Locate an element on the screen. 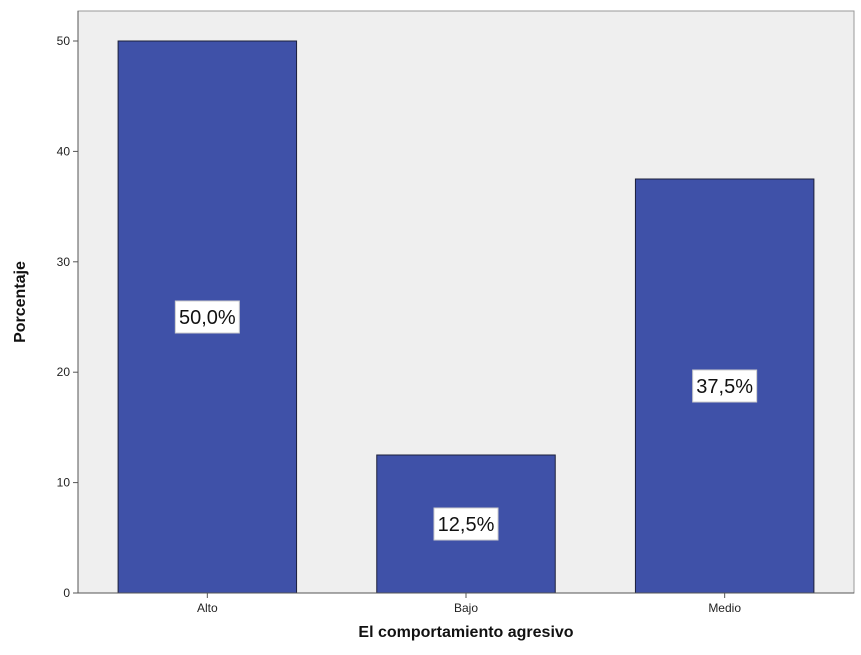  x-tick-label-bajo: Bajo is located at coordinates (466, 608).